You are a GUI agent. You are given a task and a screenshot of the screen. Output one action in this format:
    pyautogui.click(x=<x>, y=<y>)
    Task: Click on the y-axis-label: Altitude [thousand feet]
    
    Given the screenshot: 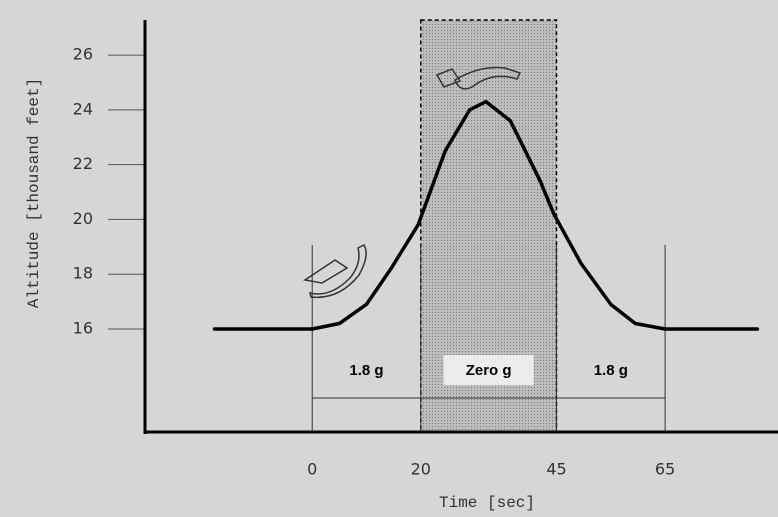 What is the action you would take?
    pyautogui.click(x=34, y=193)
    